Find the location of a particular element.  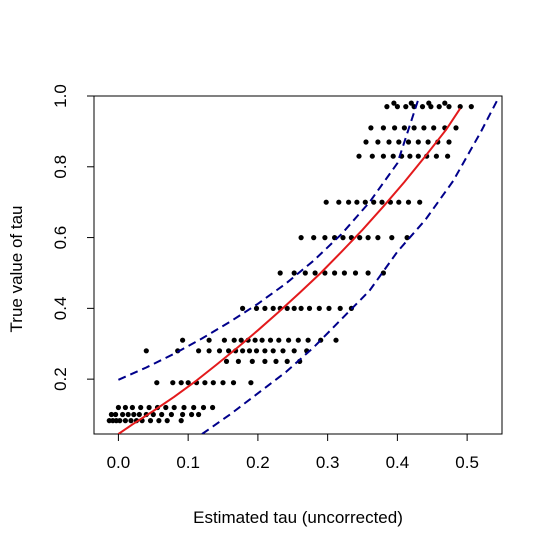

x-tick-label: 0.2 is located at coordinates (258, 462).